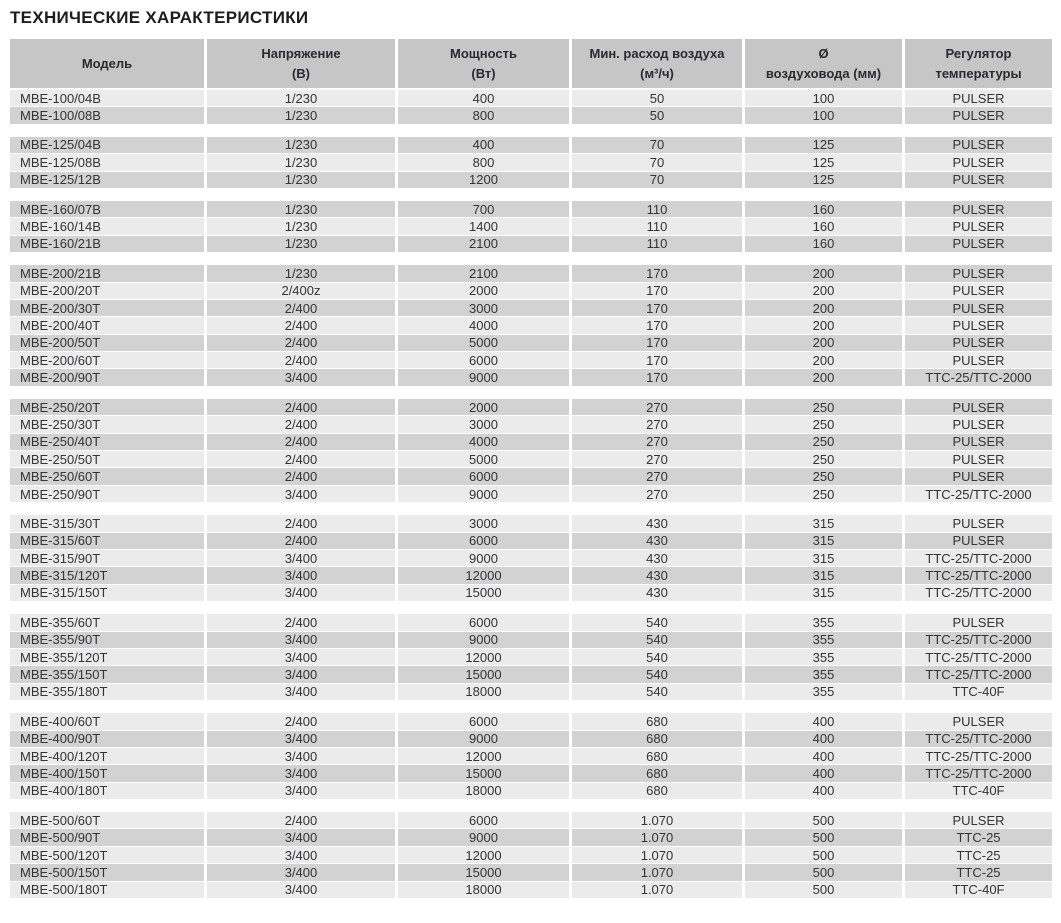 The width and height of the screenshot is (1061, 923). What do you see at coordinates (531, 115) in the screenshot?
I see `table-row: MBE-100/08B 1/230 800 50 100 PULSER` at bounding box center [531, 115].